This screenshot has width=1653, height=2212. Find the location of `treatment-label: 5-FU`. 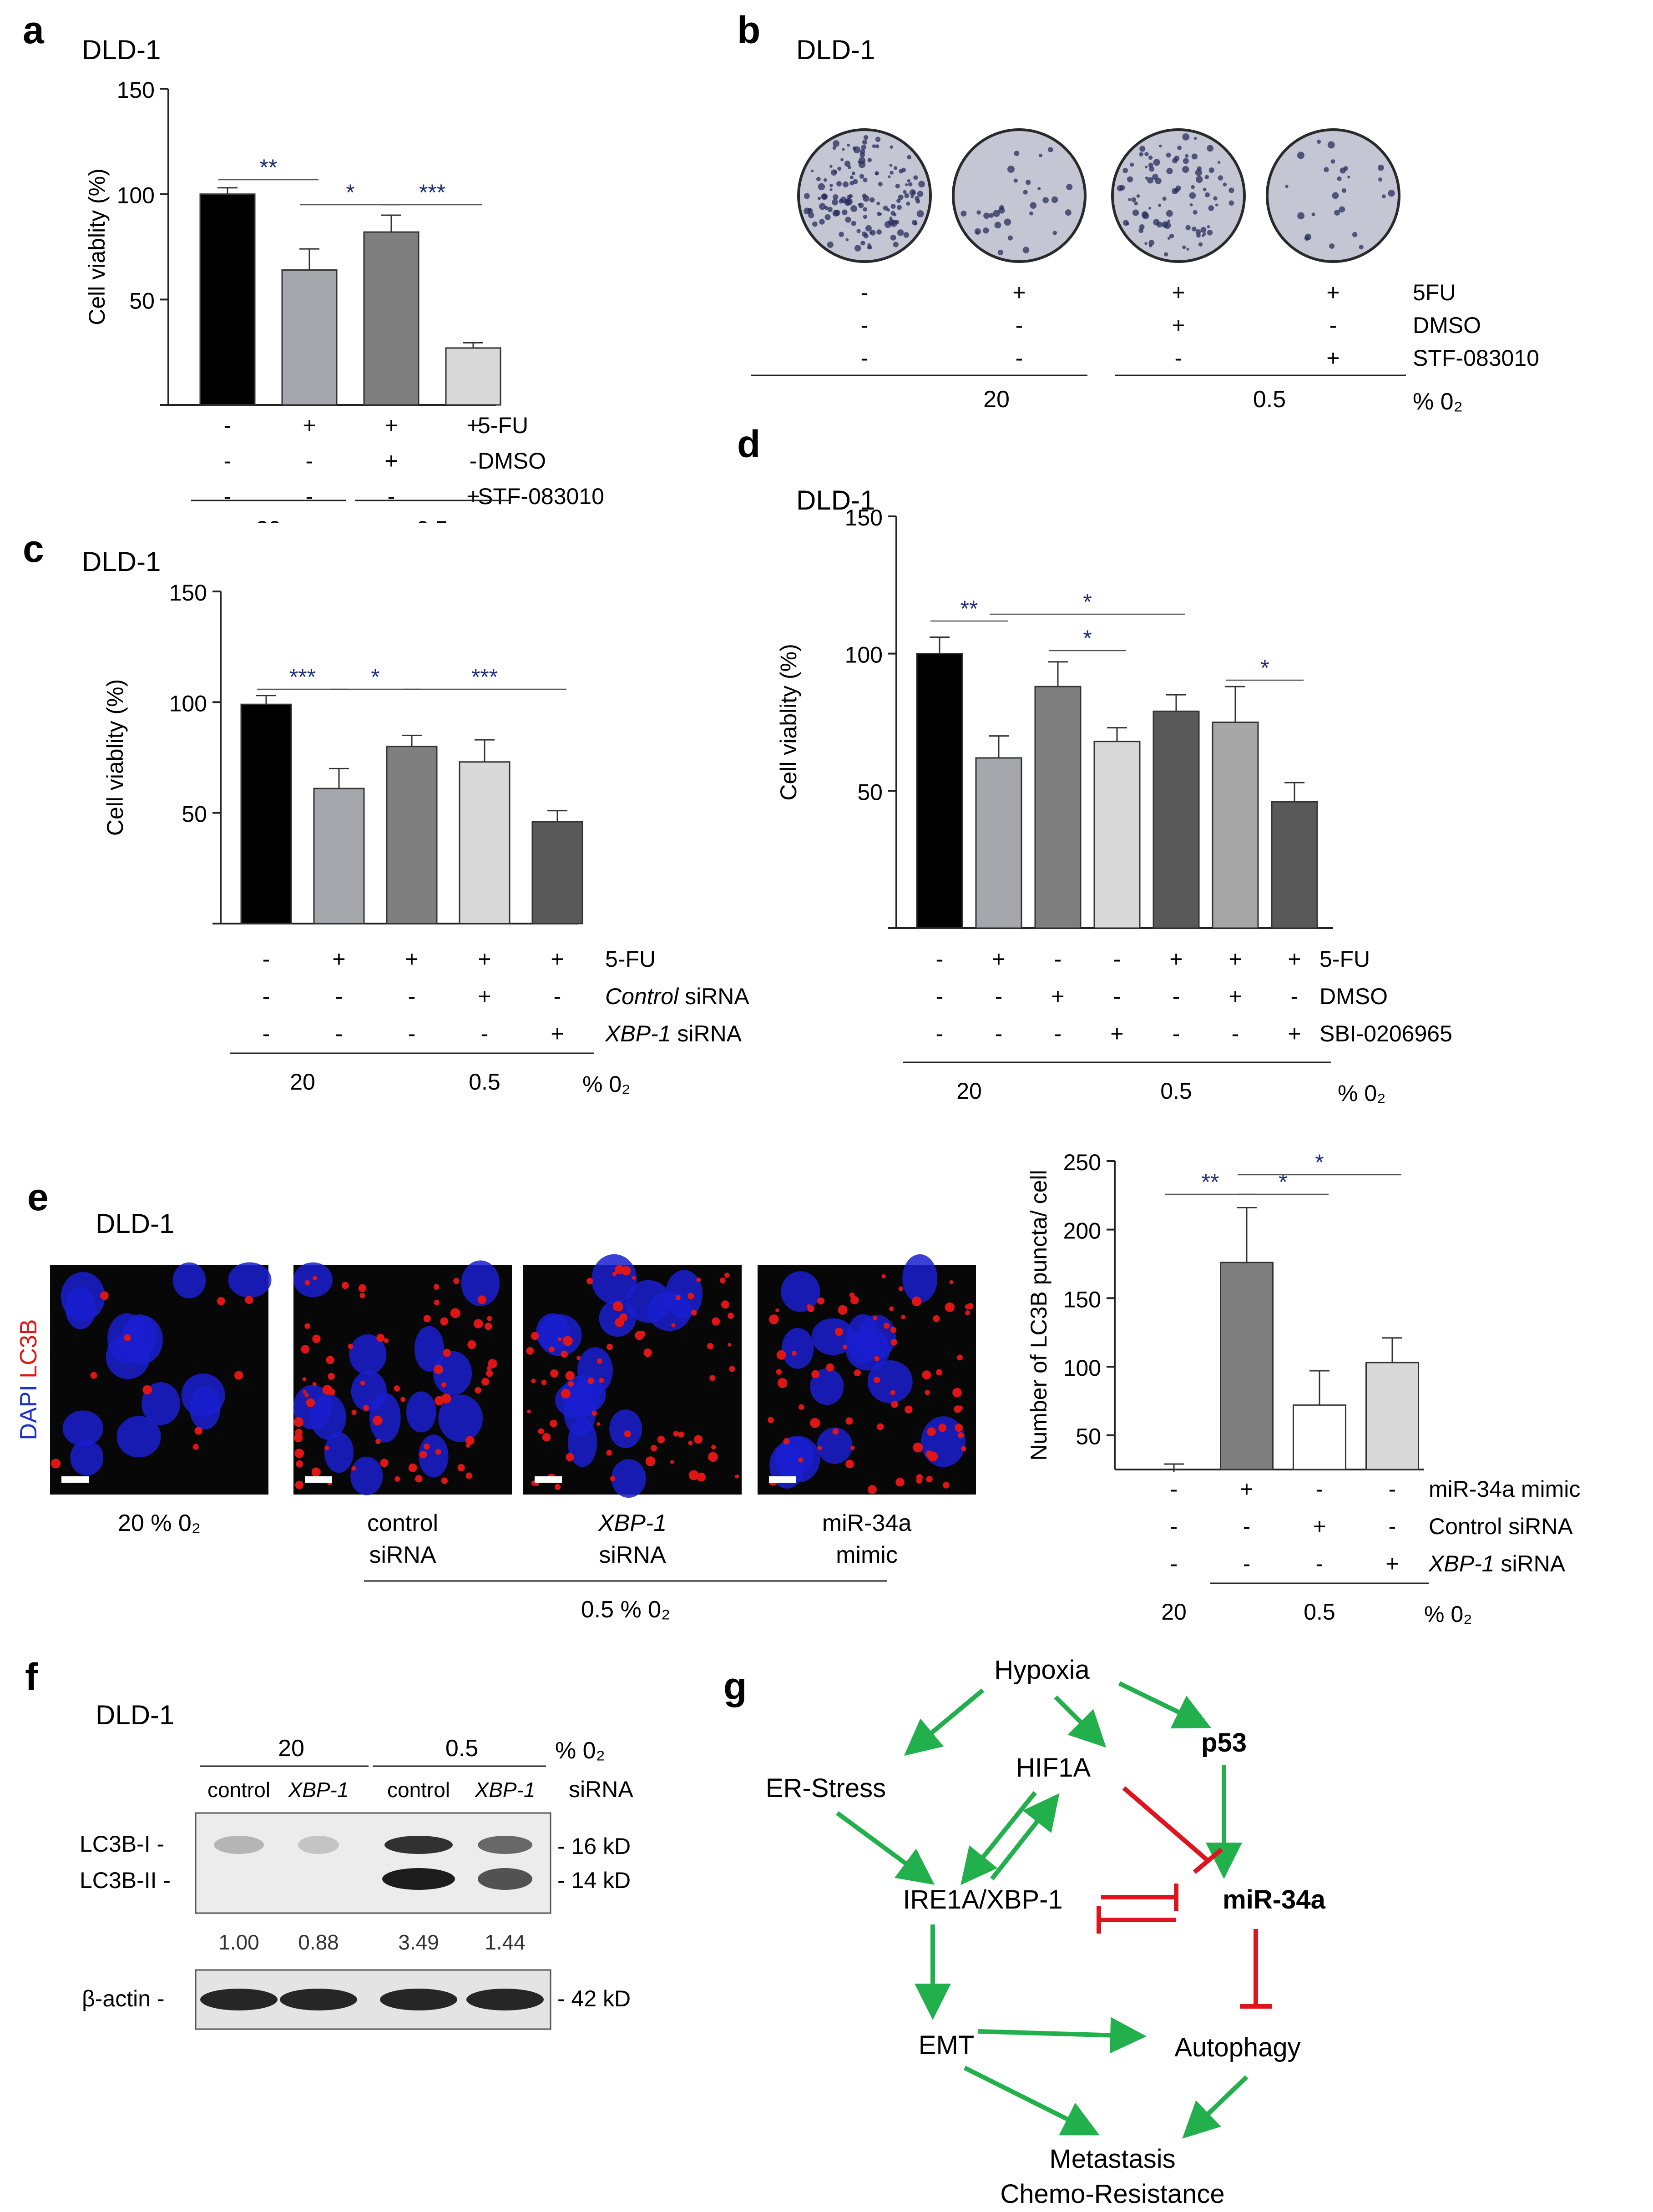

treatment-label: 5-FU is located at coordinates (503, 425).